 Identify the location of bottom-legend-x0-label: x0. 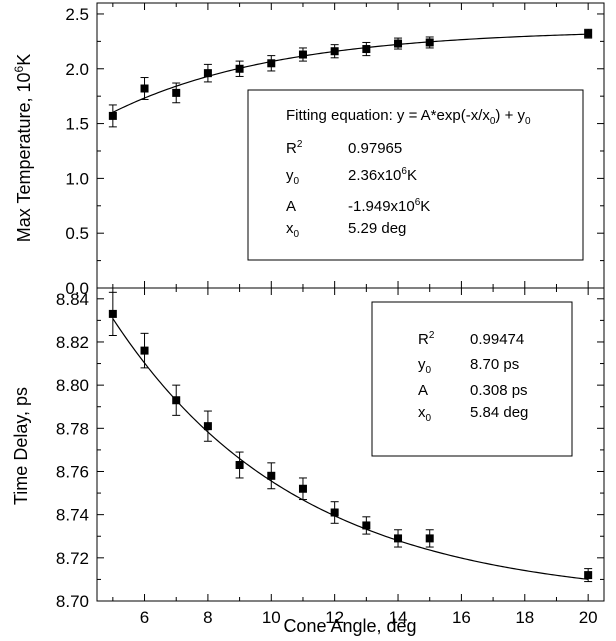
(425, 414).